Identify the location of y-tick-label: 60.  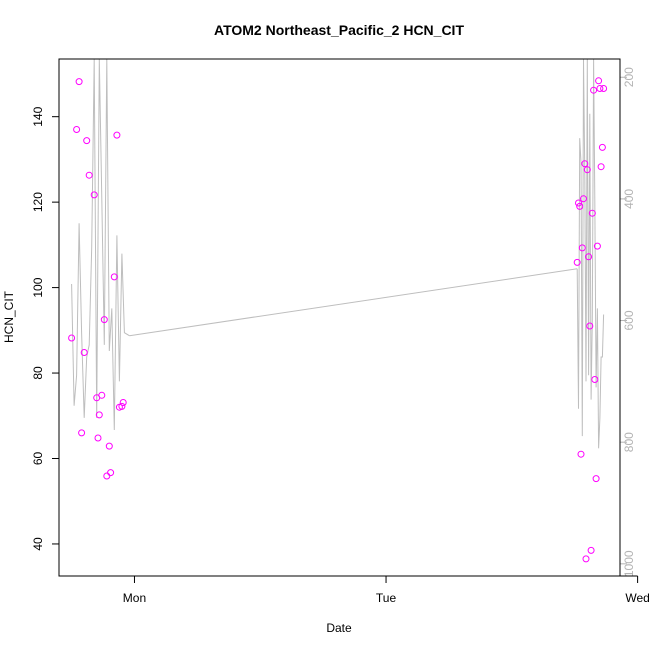
(38, 459).